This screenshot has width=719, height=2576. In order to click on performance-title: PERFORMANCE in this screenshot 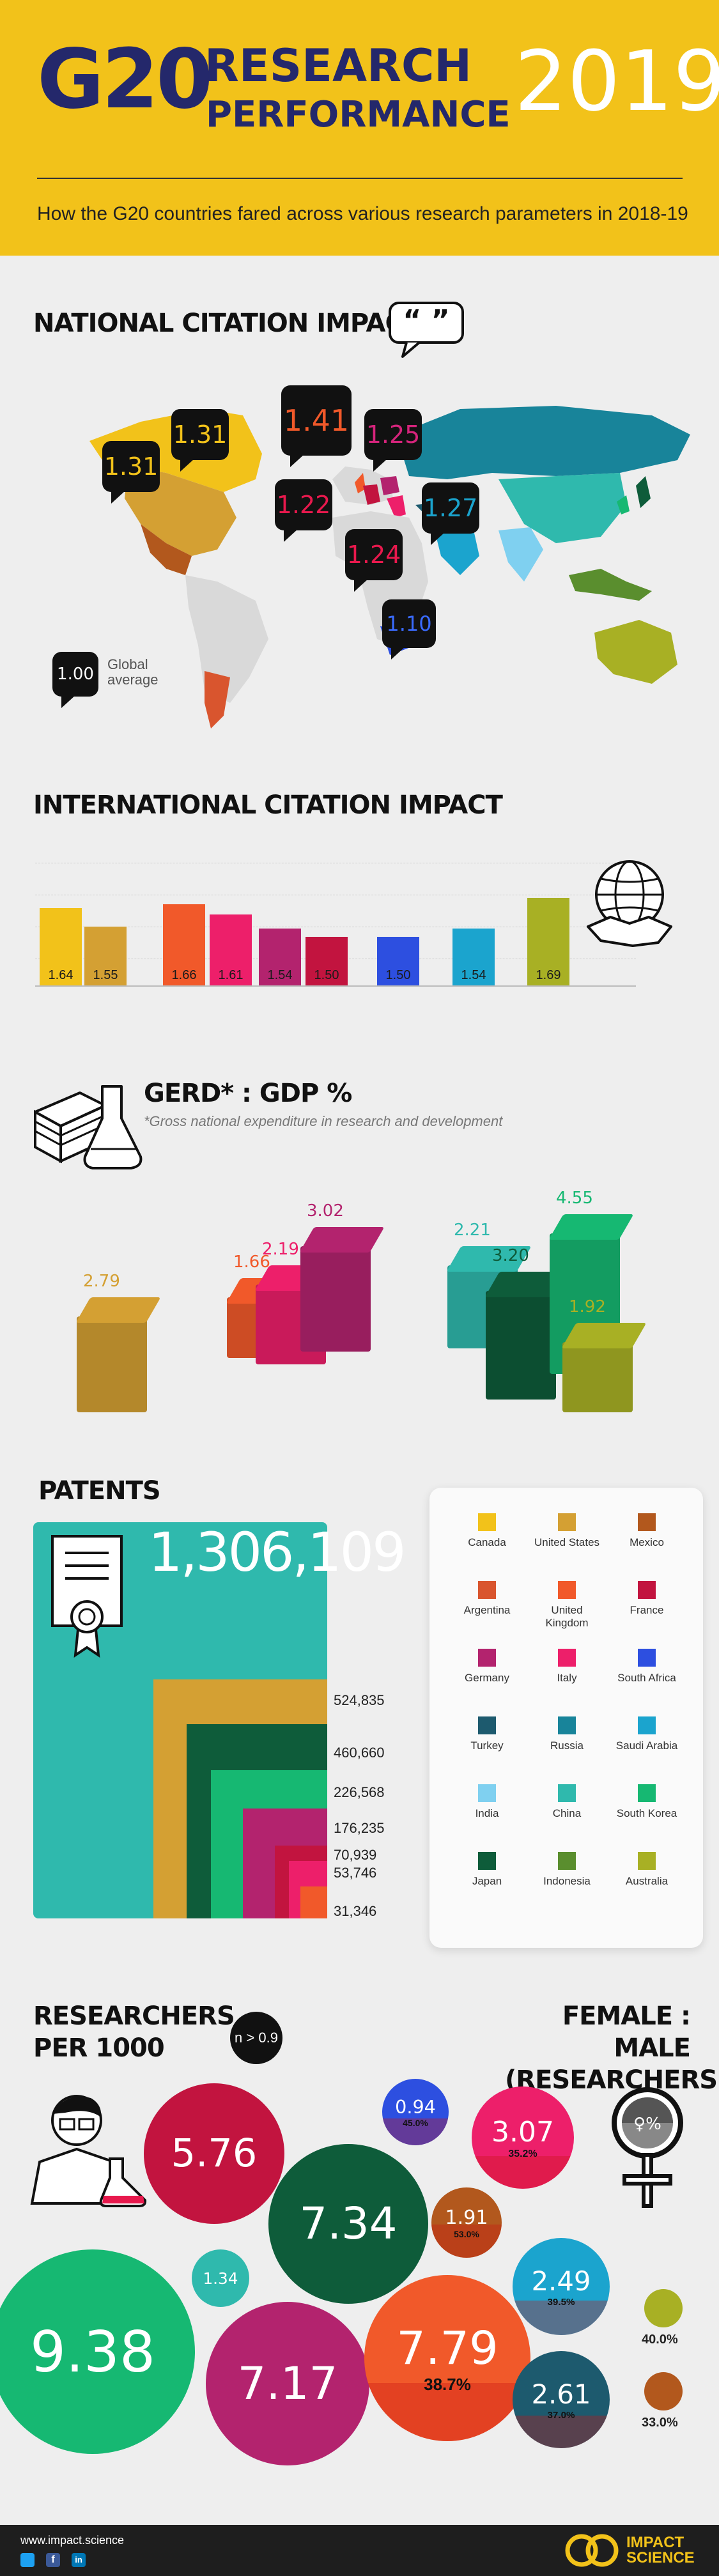, I will do `click(358, 114)`.